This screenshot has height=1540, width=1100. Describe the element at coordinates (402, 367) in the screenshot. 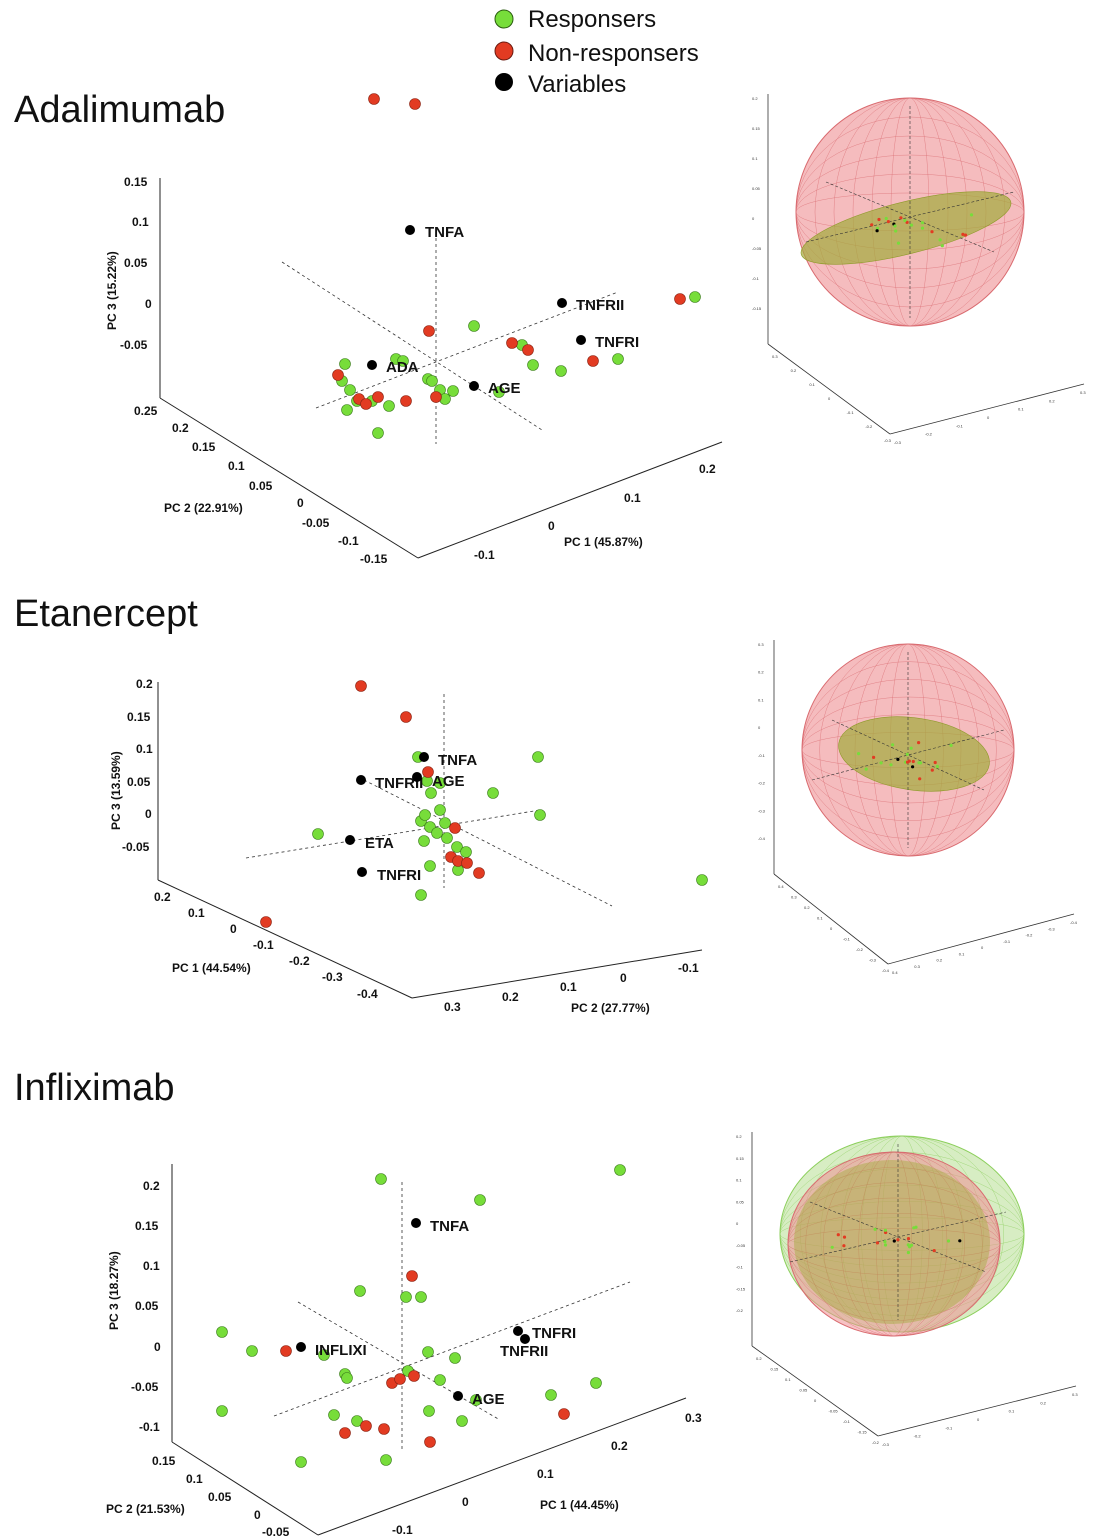

I see `variable-label: ADA` at that location.